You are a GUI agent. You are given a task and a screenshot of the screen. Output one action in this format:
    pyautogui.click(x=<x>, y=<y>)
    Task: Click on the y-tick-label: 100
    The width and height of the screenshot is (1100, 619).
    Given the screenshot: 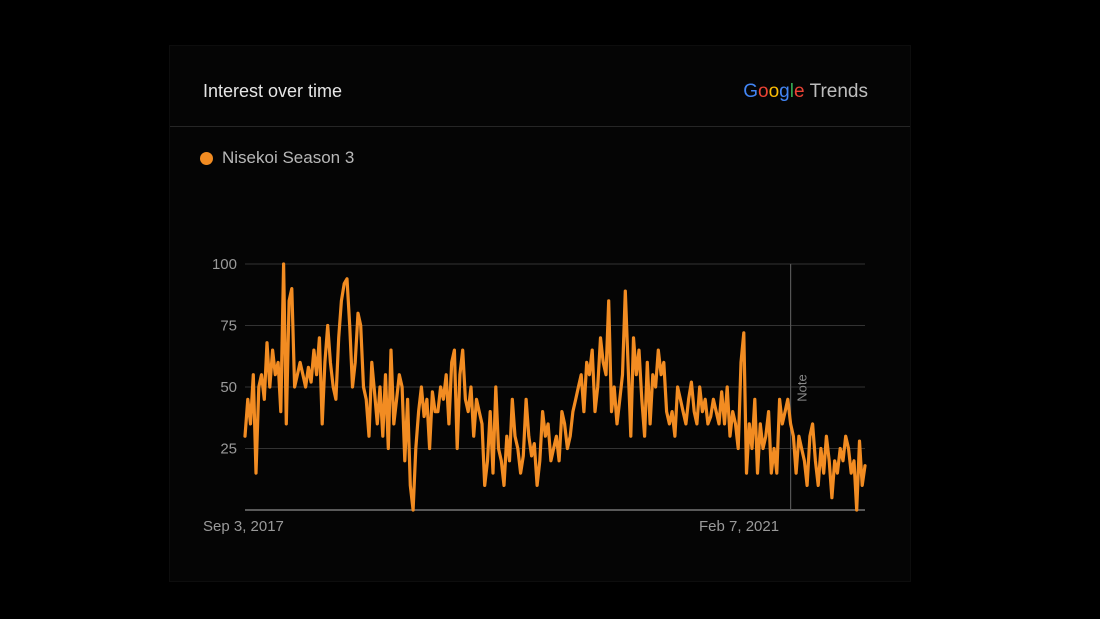 What is the action you would take?
    pyautogui.click(x=224, y=264)
    